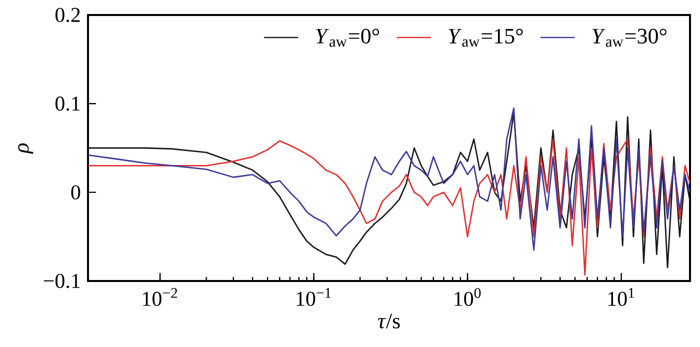 The width and height of the screenshot is (700, 347). What do you see at coordinates (629, 37) in the screenshot?
I see `legend-label: Y$_{aw}$=30°` at bounding box center [629, 37].